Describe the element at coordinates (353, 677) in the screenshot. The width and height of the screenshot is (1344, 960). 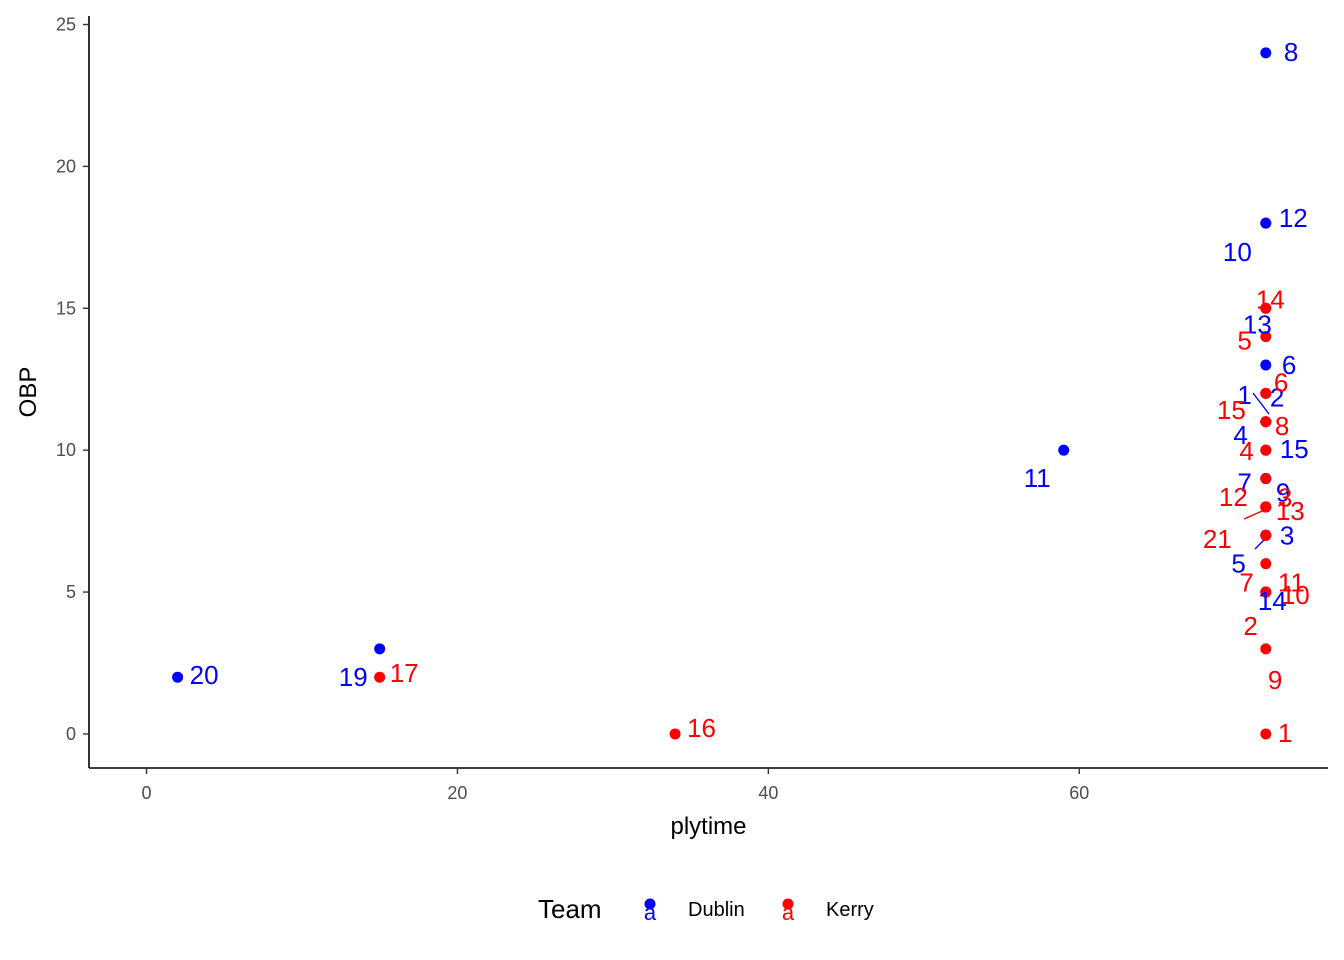
I see `point-label: 19` at that location.